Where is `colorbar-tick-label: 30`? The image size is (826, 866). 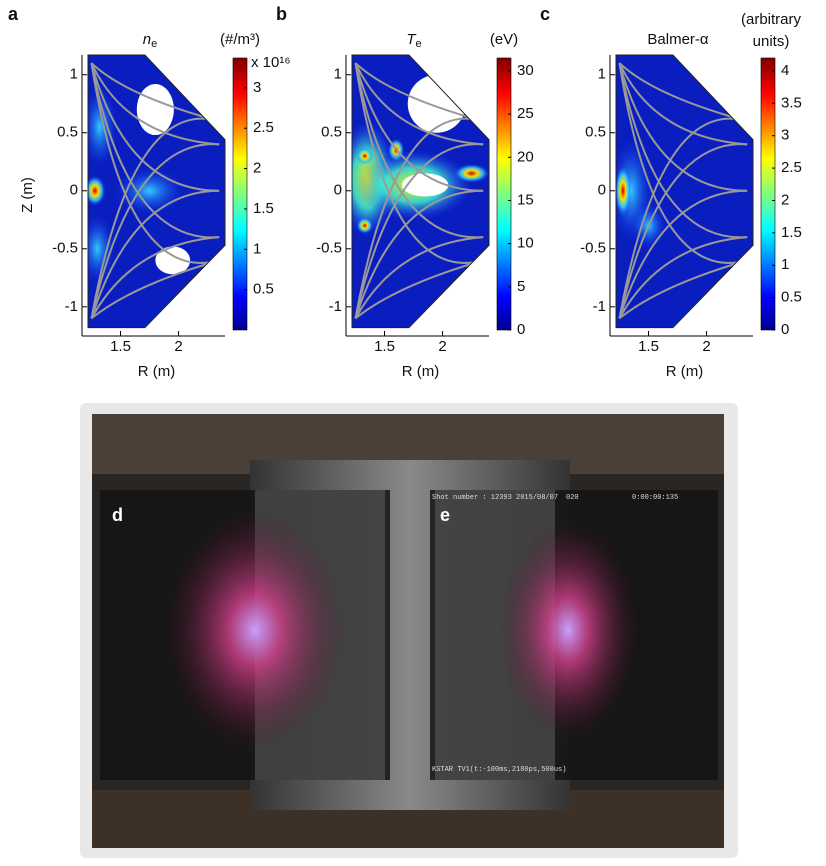 colorbar-tick-label: 30 is located at coordinates (525, 70).